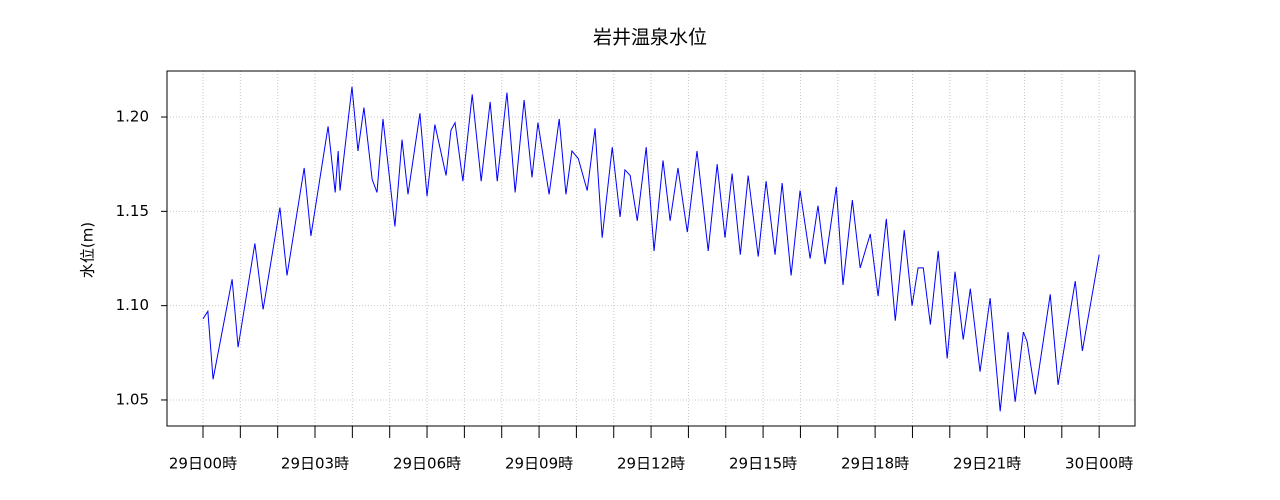 The height and width of the screenshot is (500, 1280). What do you see at coordinates (650, 38) in the screenshot?
I see `chart-title: 岩井温泉水位` at bounding box center [650, 38].